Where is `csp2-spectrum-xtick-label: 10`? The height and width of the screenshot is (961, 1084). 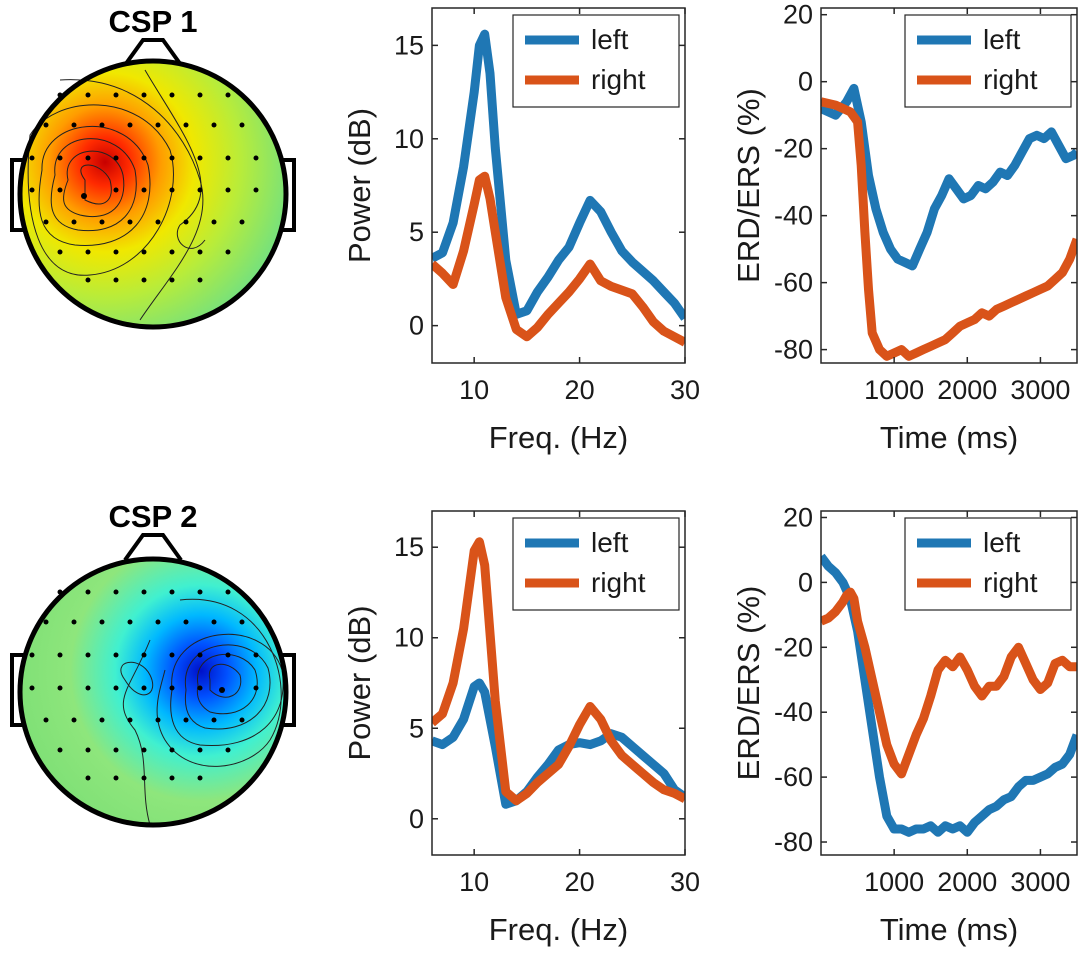
csp2-spectrum-xtick-label: 10 is located at coordinates (474, 882).